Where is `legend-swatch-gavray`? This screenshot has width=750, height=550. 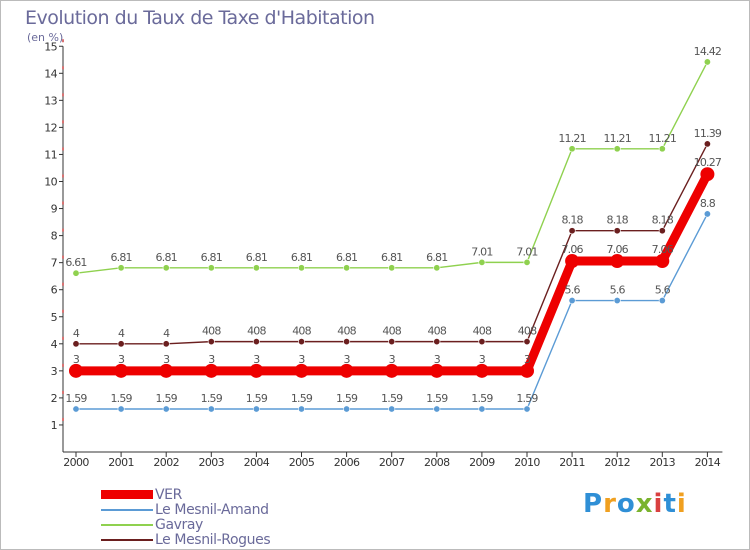
legend-swatch-gavray is located at coordinates (127, 524).